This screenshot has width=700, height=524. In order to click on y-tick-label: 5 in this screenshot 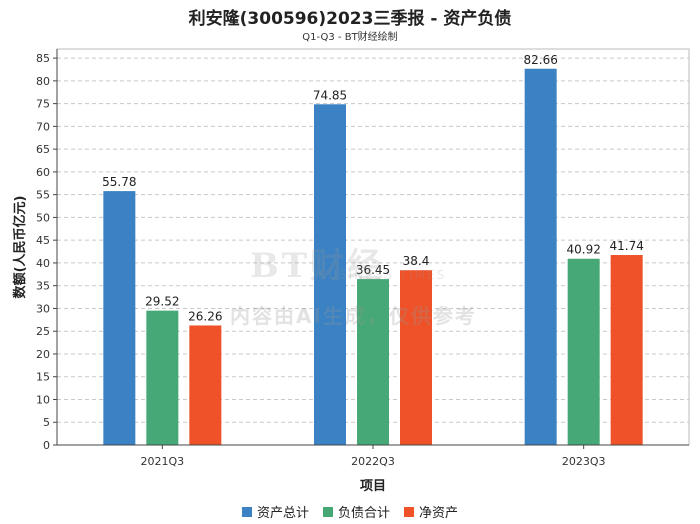, I will do `click(46, 422)`.